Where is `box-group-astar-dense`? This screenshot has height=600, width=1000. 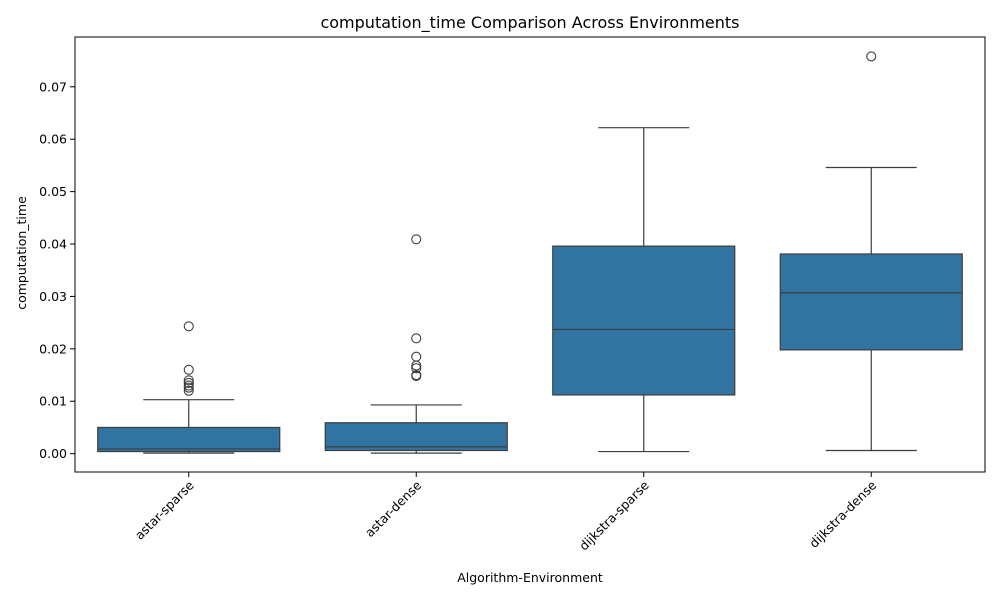 box-group-astar-dense is located at coordinates (416, 344).